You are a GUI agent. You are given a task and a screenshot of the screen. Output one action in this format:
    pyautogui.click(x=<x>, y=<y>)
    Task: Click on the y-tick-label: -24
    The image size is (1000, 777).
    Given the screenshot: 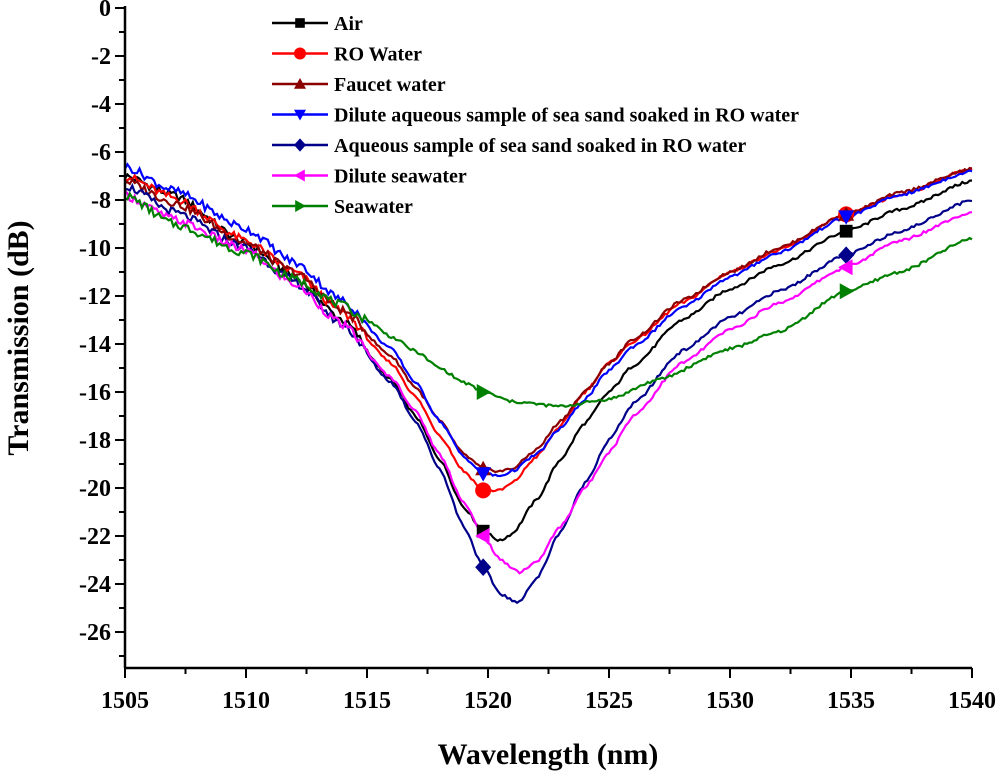 What is the action you would take?
    pyautogui.click(x=95, y=585)
    